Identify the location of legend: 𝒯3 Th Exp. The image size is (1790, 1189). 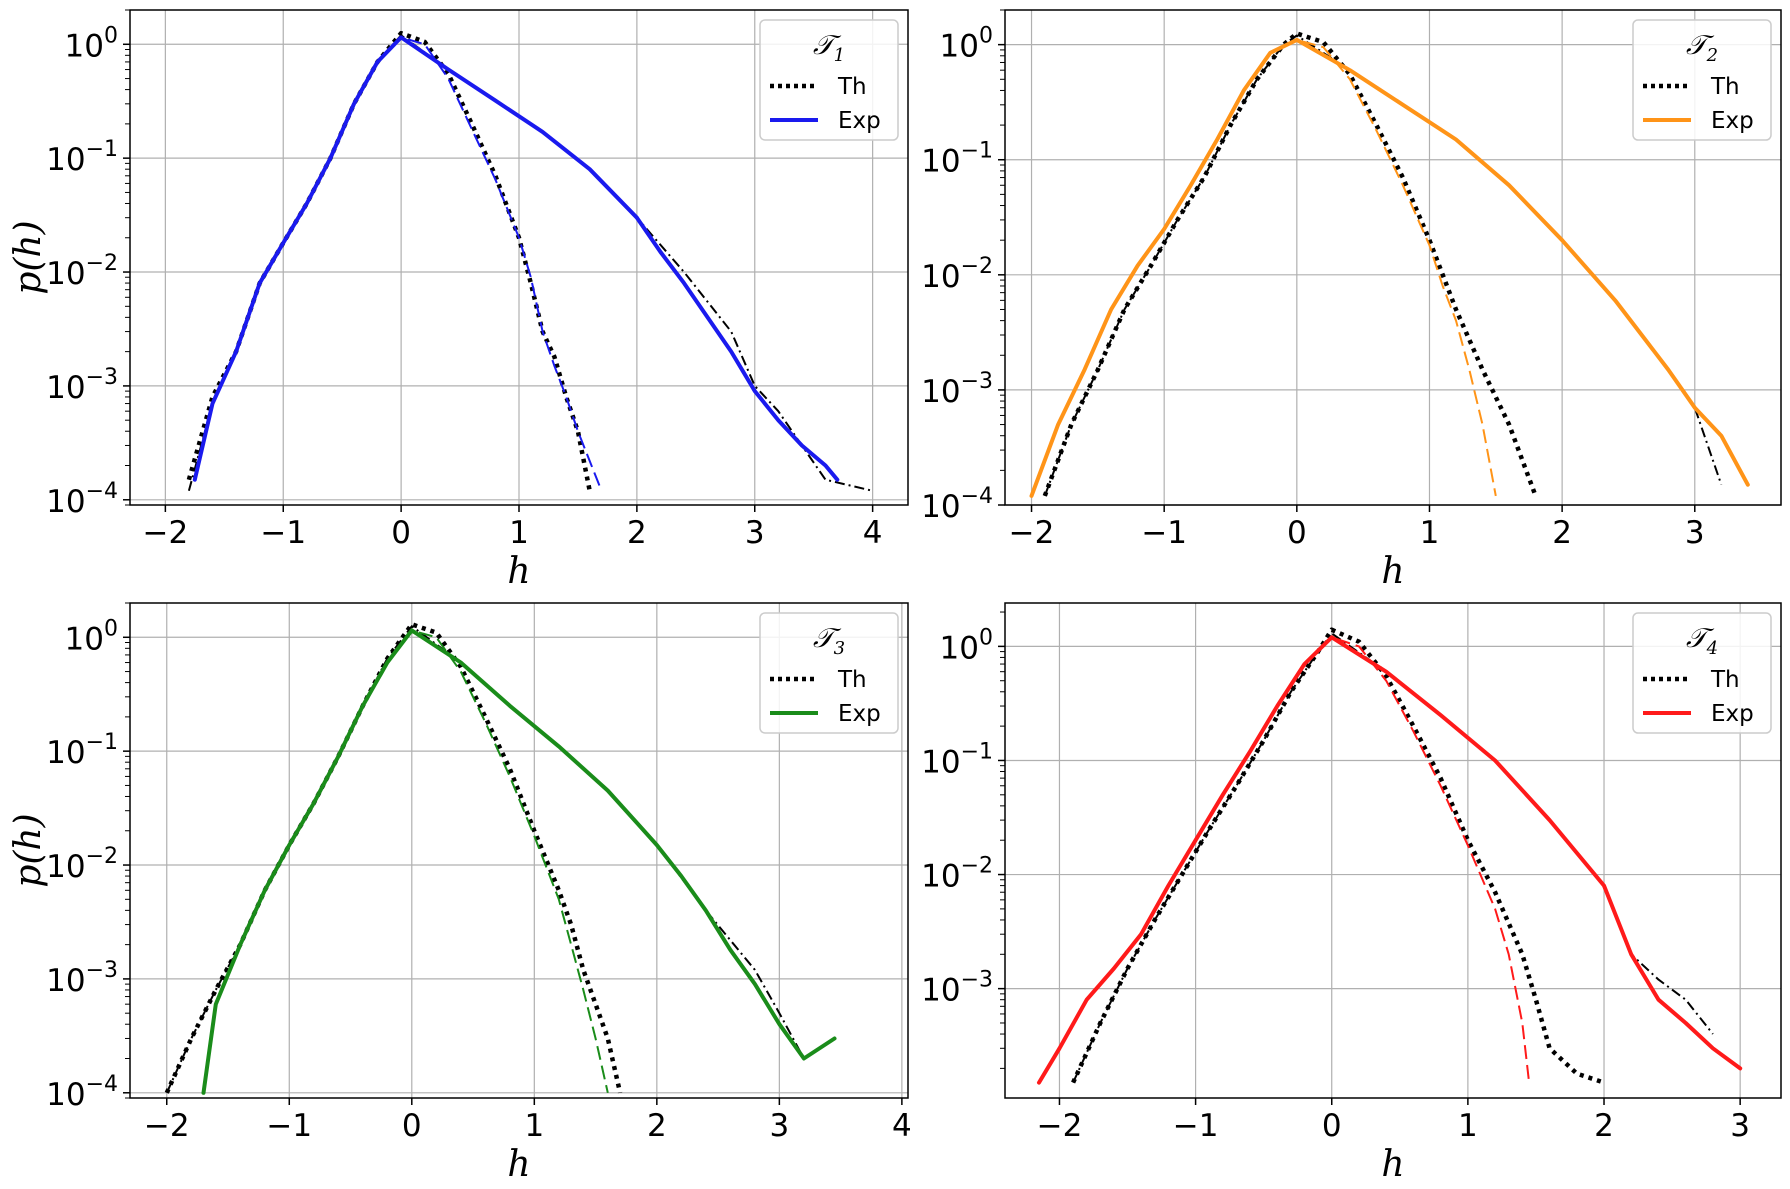
(829, 673).